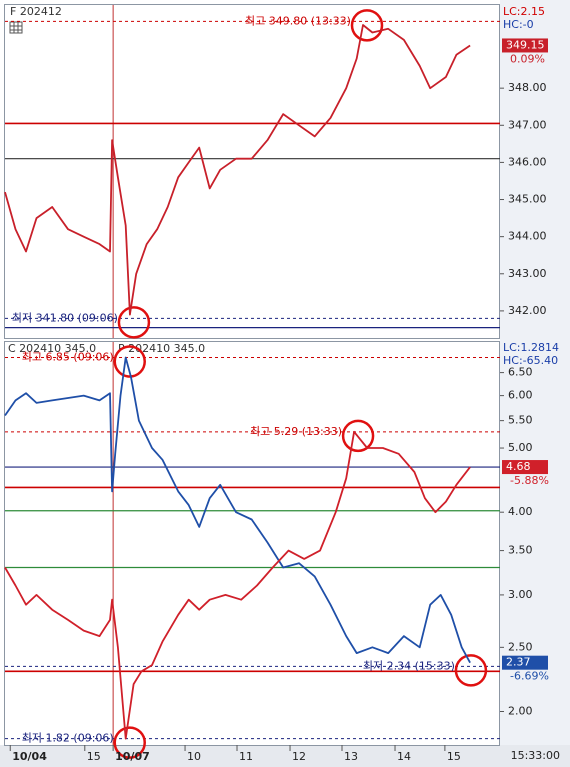 The image size is (570, 767). I want to click on x-axis-area, so click(285, 756).